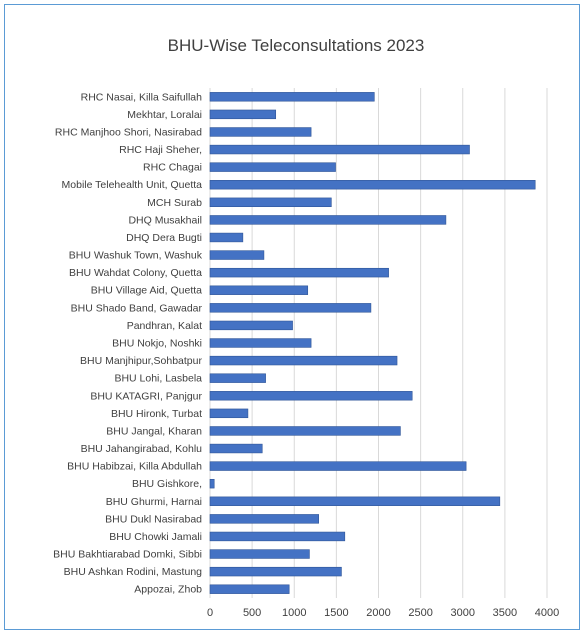  What do you see at coordinates (137, 308) in the screenshot?
I see `category-label: BHU Shado Band, Gawadar` at bounding box center [137, 308].